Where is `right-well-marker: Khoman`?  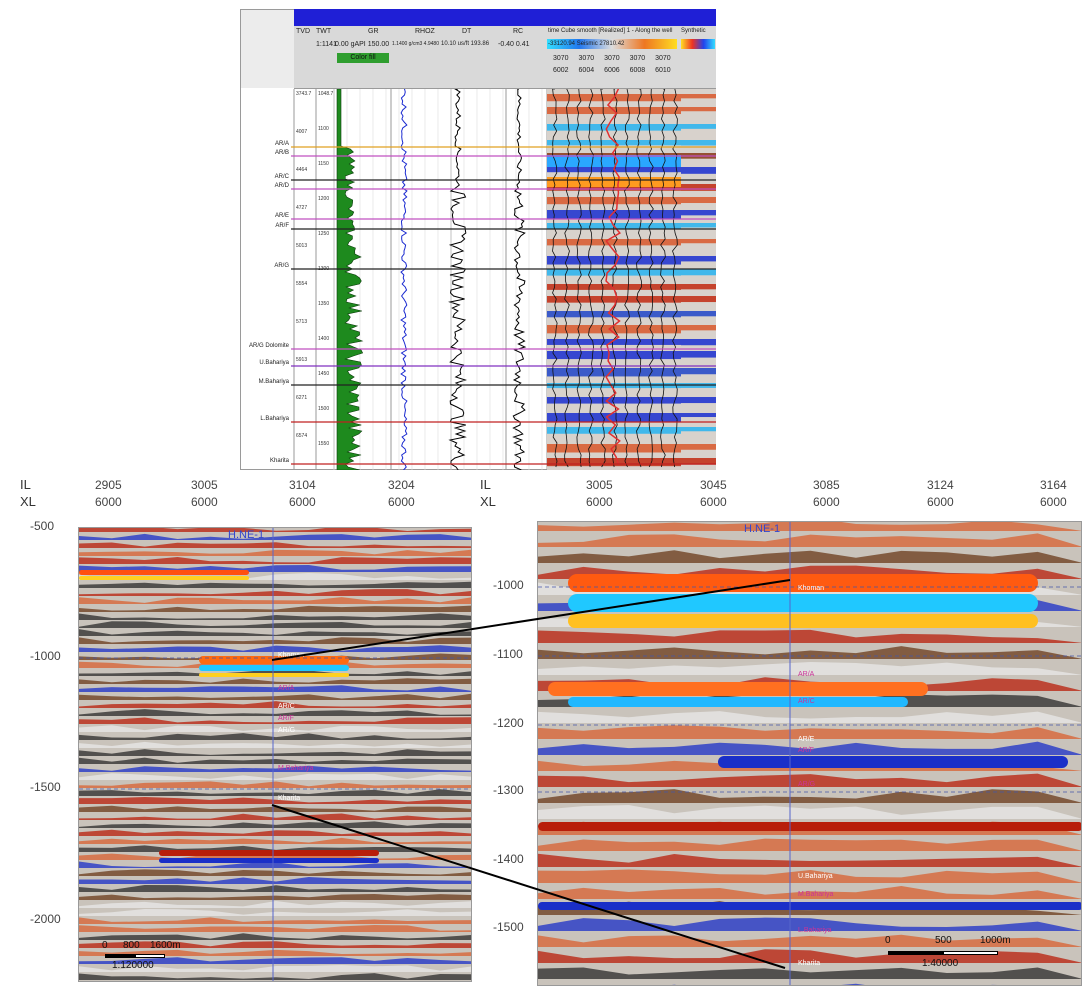 right-well-marker: Khoman is located at coordinates (811, 588).